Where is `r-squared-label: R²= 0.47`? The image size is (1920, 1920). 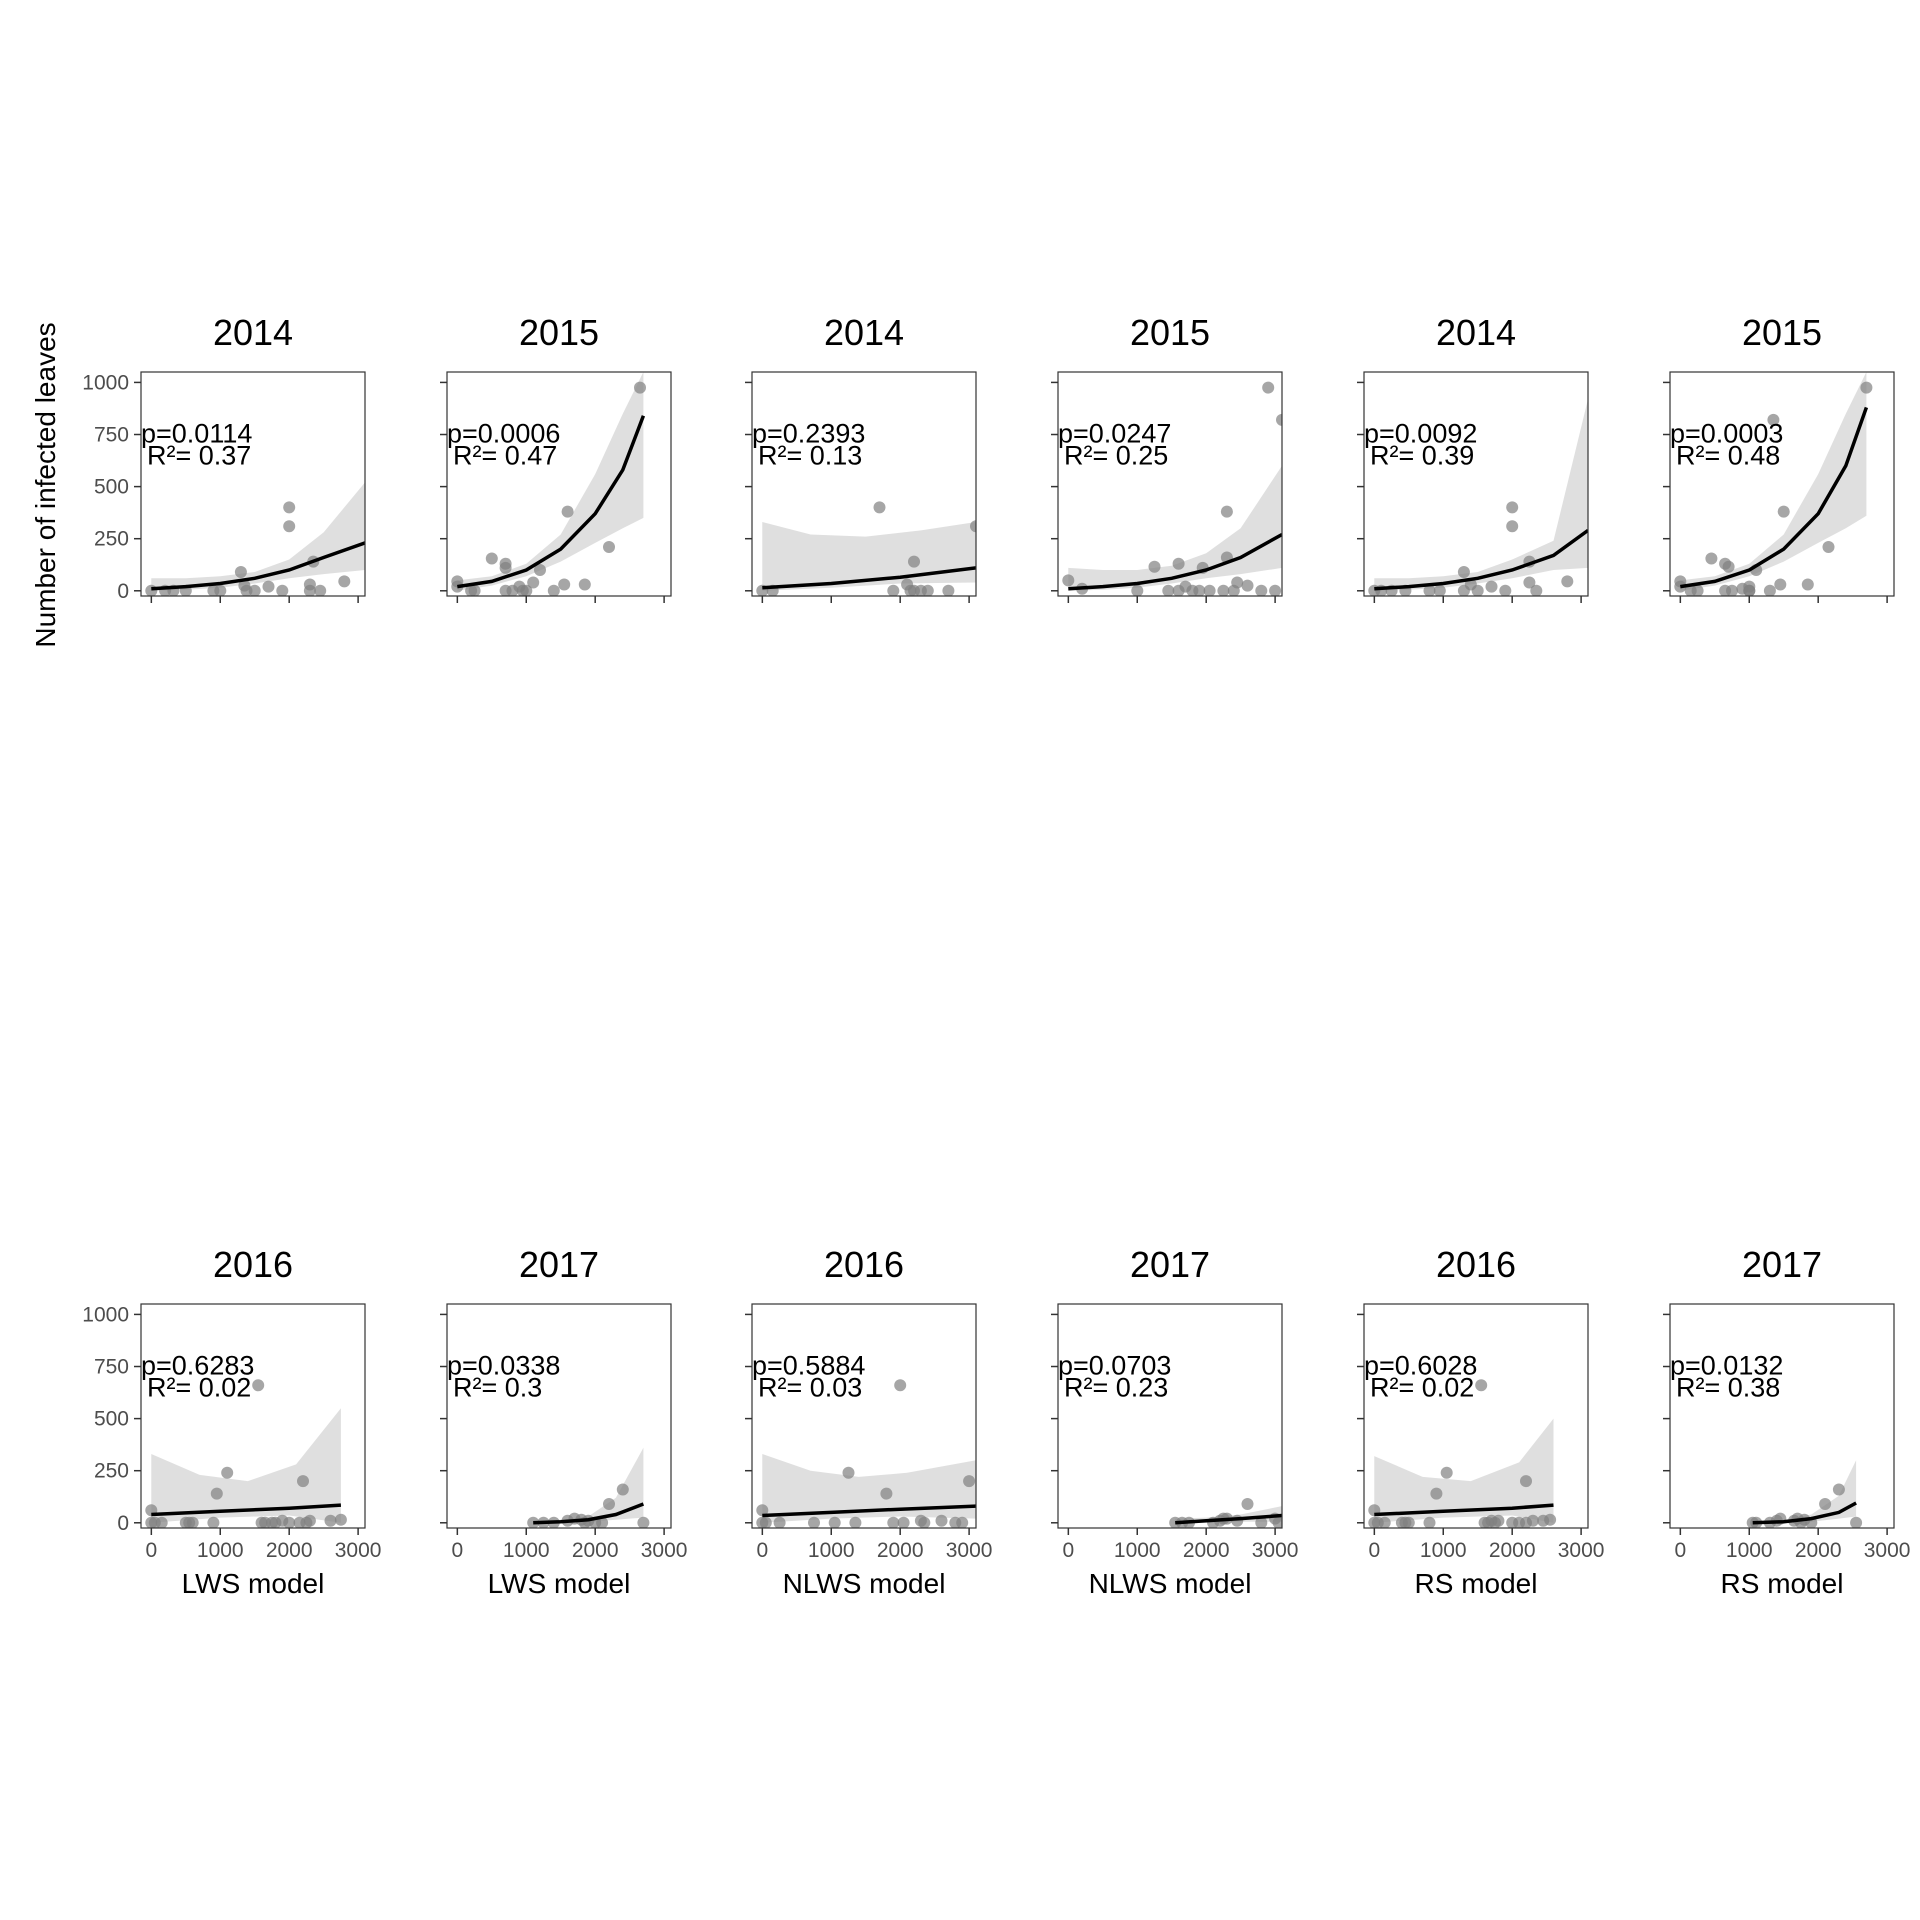
r-squared-label: R²= 0.47 is located at coordinates (505, 456).